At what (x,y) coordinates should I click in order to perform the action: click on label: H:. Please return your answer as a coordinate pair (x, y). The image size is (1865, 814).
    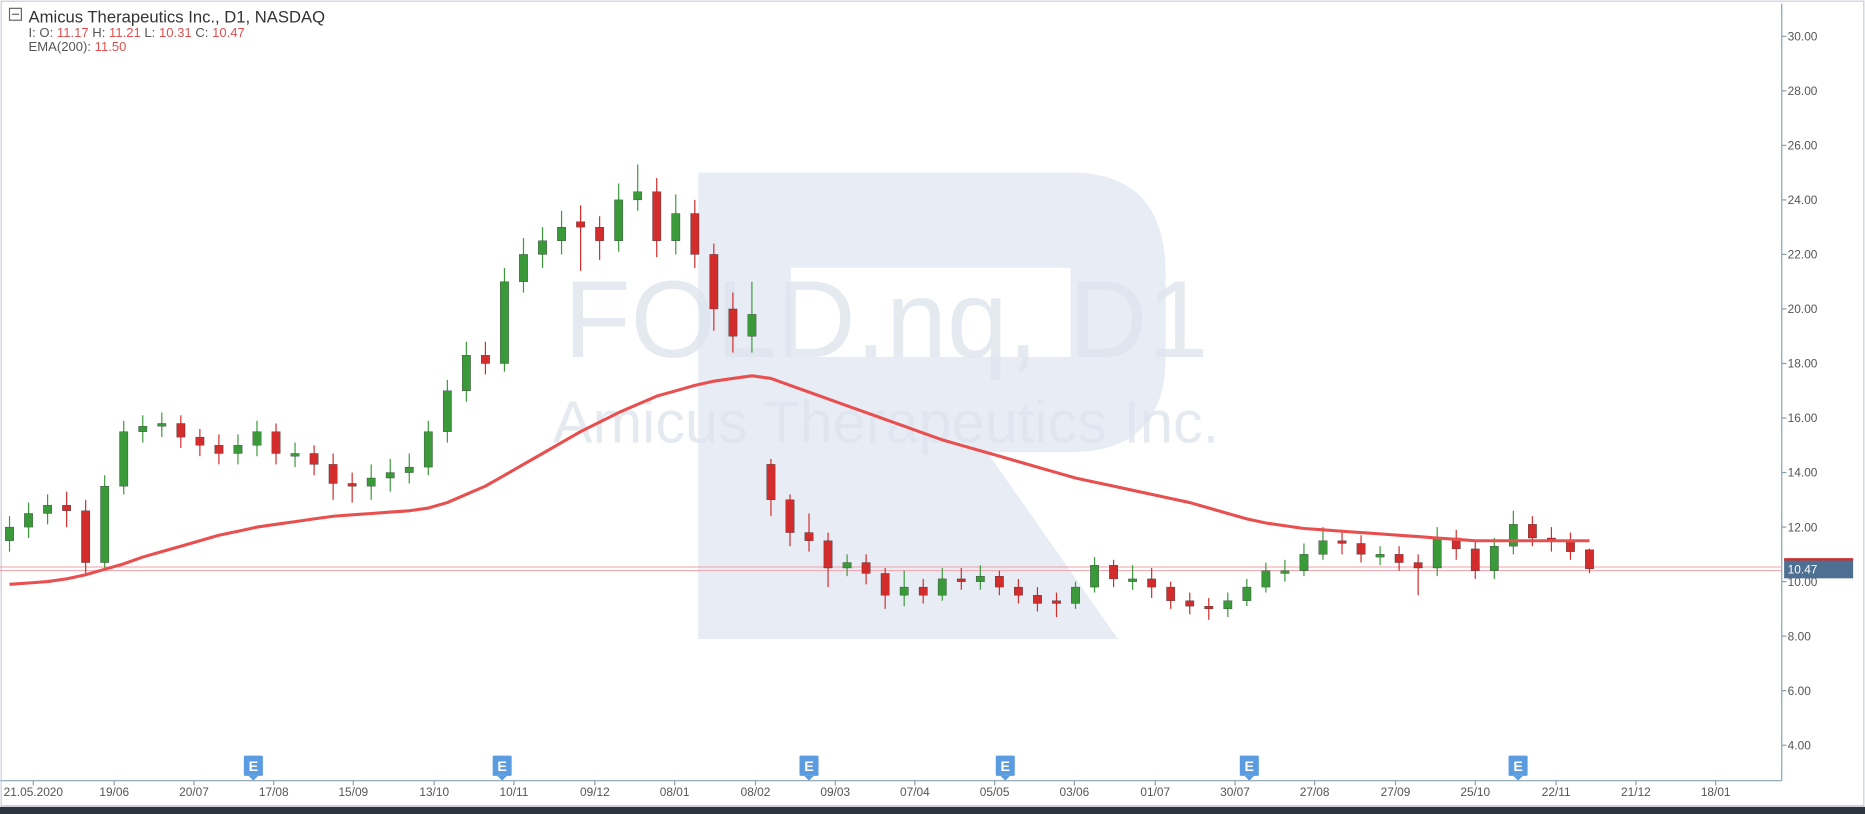
    Looking at the image, I should click on (98, 32).